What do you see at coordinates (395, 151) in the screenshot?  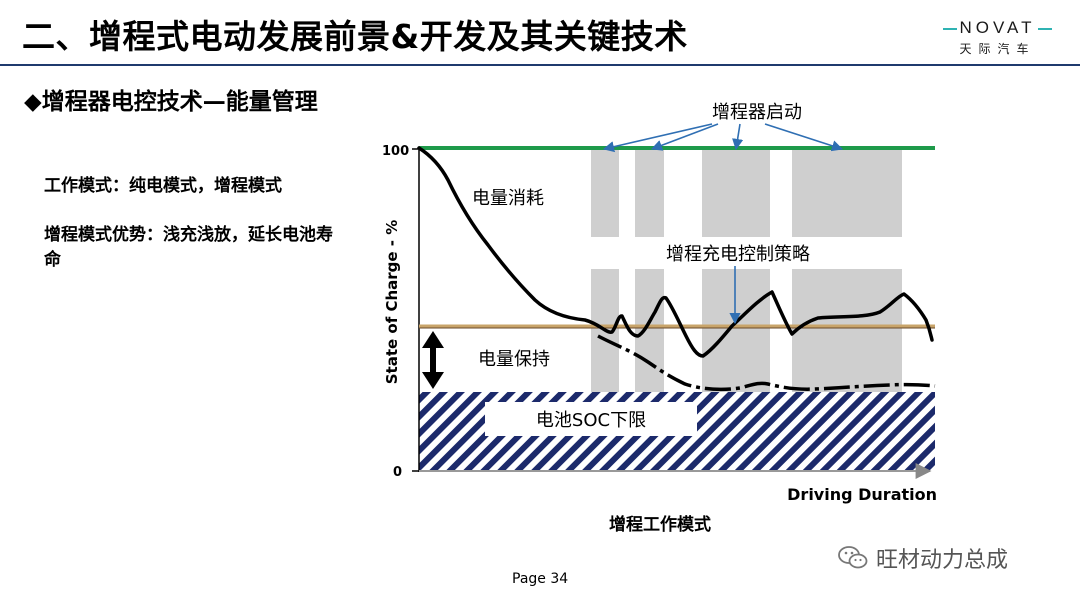 I see `y-tick-top-label: 100` at bounding box center [395, 151].